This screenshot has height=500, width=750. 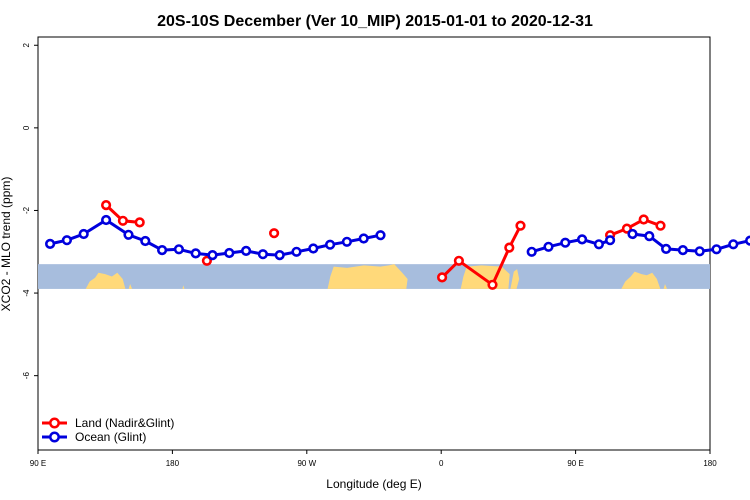 I want to click on y-tick-label: -6, so click(x=26, y=376).